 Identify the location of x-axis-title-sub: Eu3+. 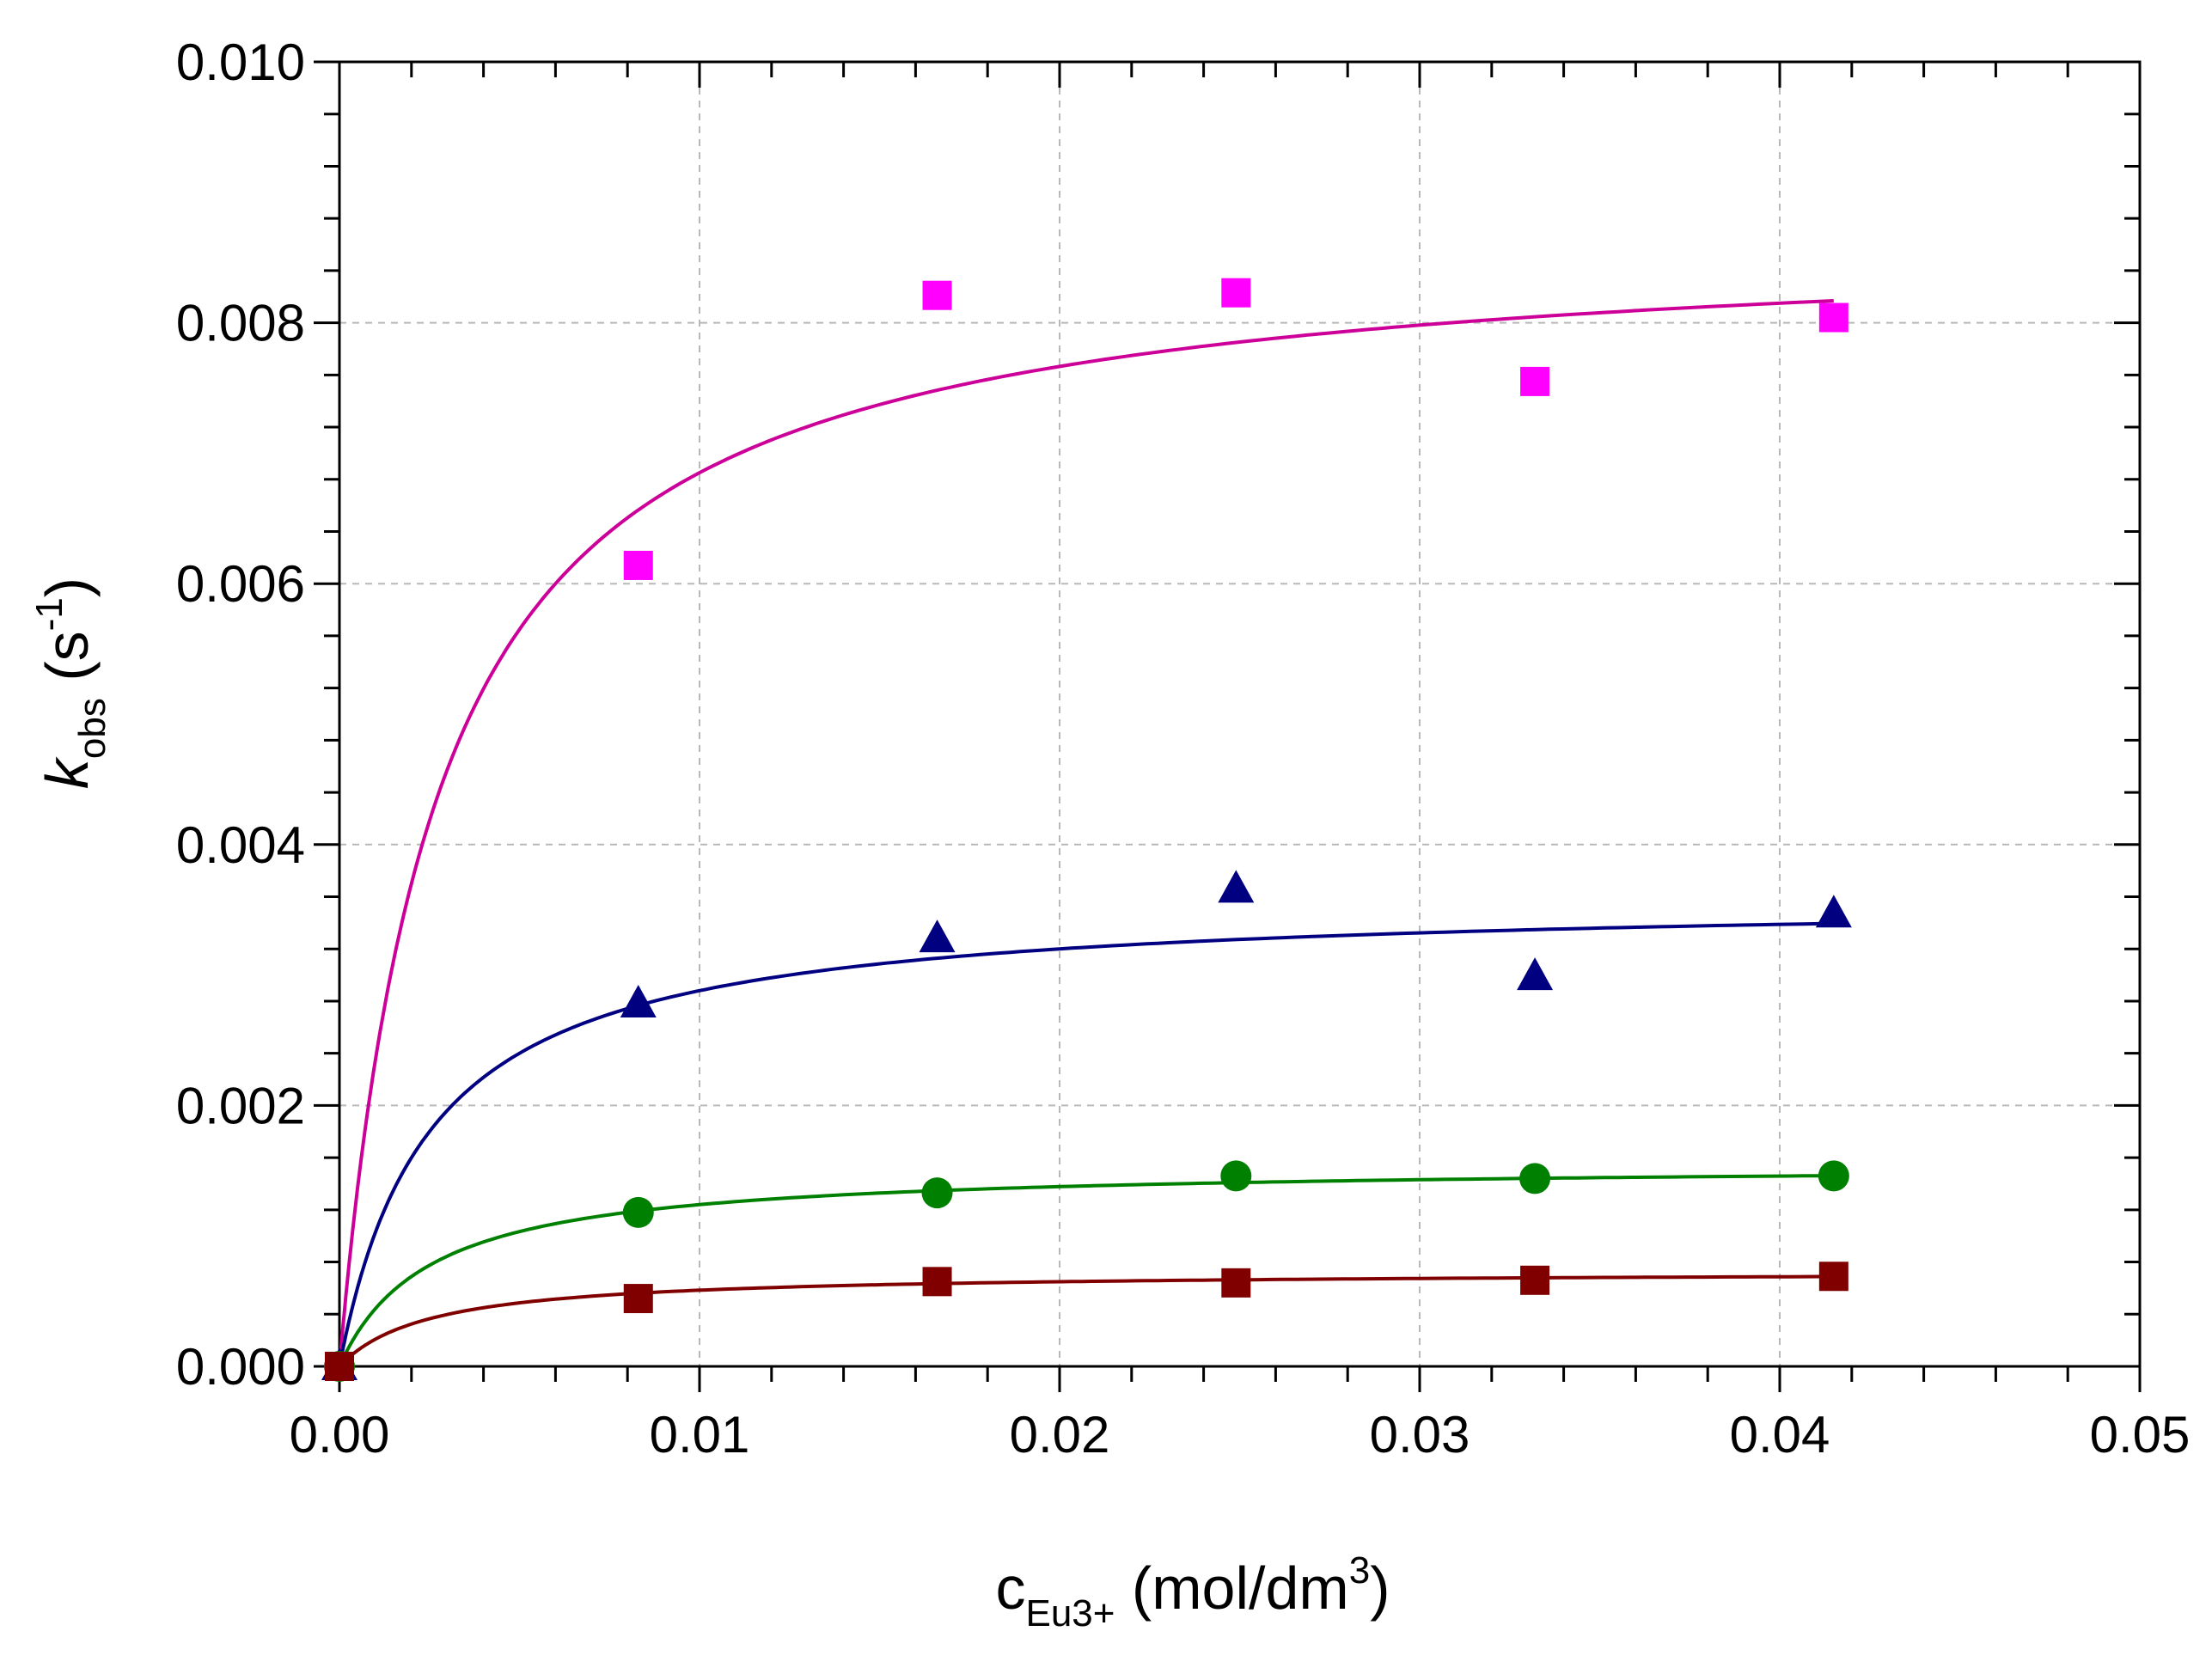
(1070, 1613).